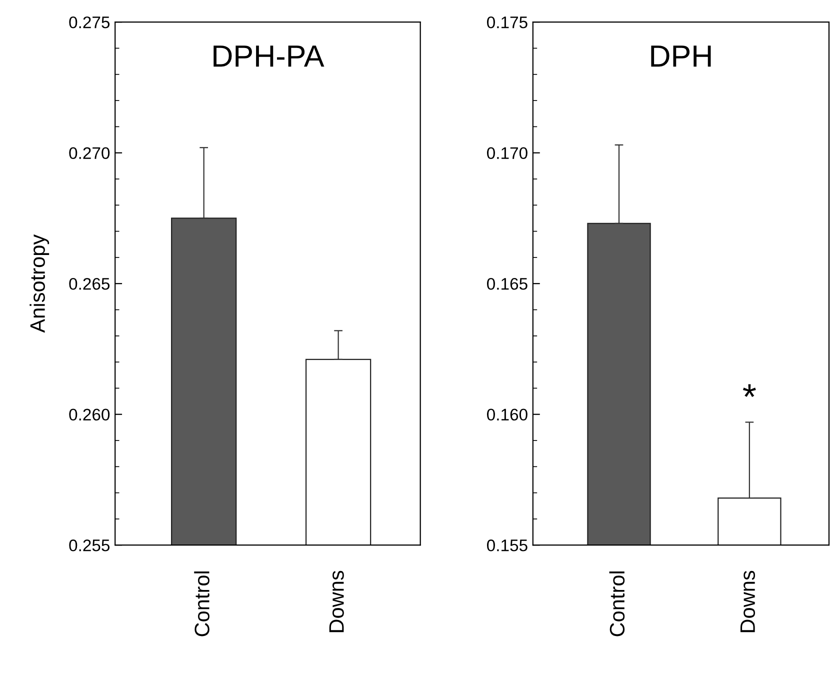 This screenshot has height=690, width=834. What do you see at coordinates (40, 283) in the screenshot?
I see `y-axis-title: Anisotropy` at bounding box center [40, 283].